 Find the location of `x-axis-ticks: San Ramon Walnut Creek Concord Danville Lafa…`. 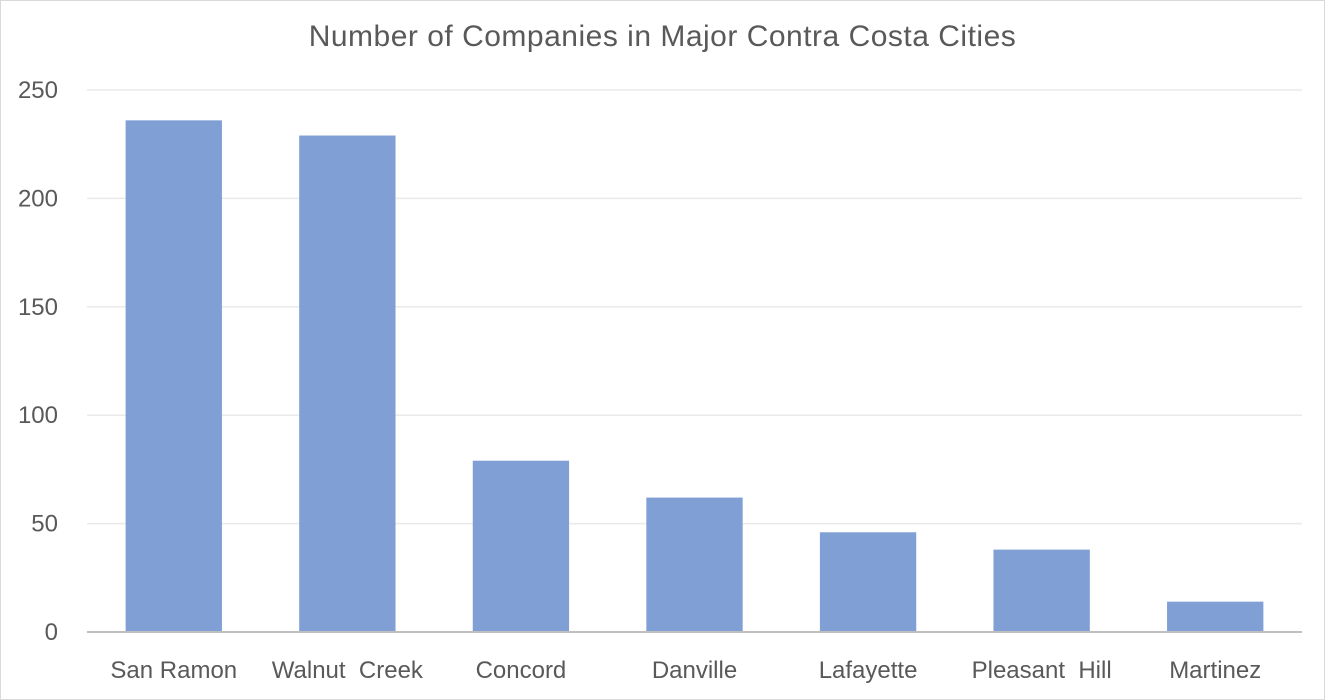

x-axis-ticks: San Ramon Walnut Creek Concord Danville Lafa… is located at coordinates (685, 670).